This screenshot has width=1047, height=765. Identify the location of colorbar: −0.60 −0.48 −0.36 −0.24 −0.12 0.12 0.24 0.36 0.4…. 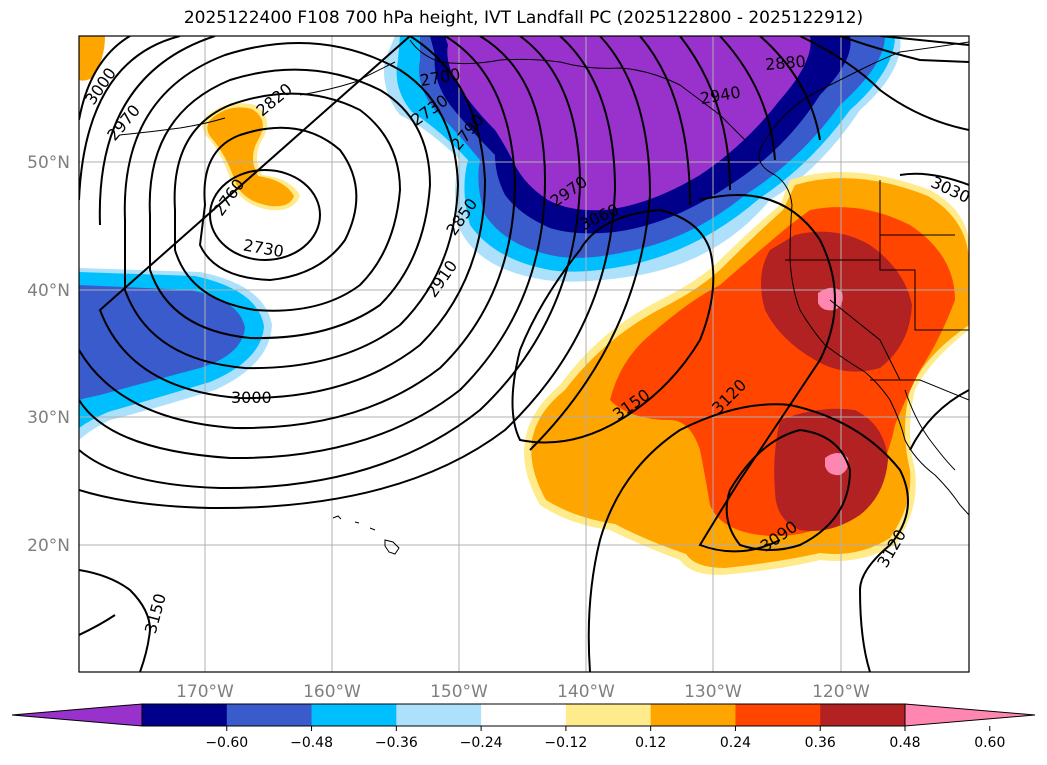
(523, 727).